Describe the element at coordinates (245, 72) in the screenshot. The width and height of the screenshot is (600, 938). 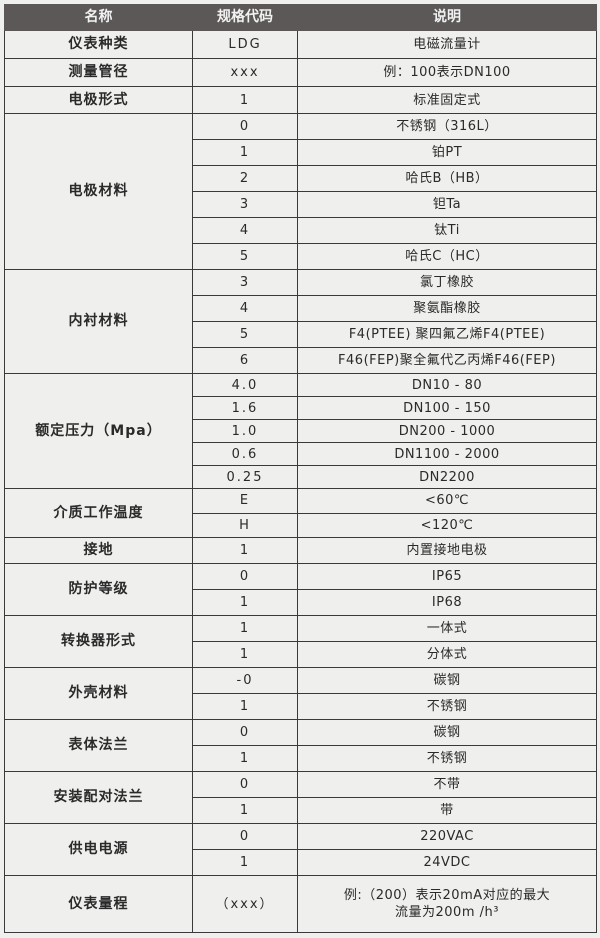
I see `spec-code-cell: xxx` at that location.